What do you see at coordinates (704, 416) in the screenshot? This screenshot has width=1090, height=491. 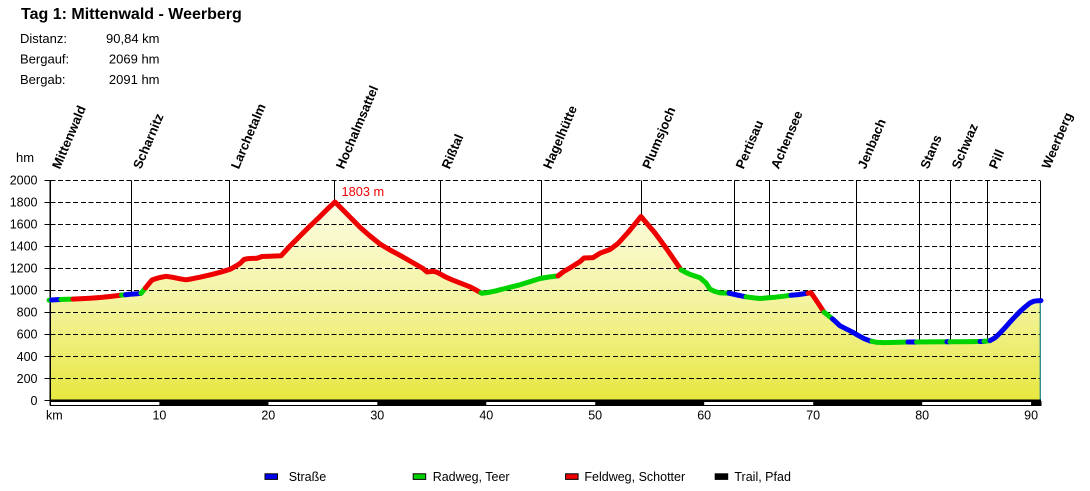 I see `svg-text: 60` at bounding box center [704, 416].